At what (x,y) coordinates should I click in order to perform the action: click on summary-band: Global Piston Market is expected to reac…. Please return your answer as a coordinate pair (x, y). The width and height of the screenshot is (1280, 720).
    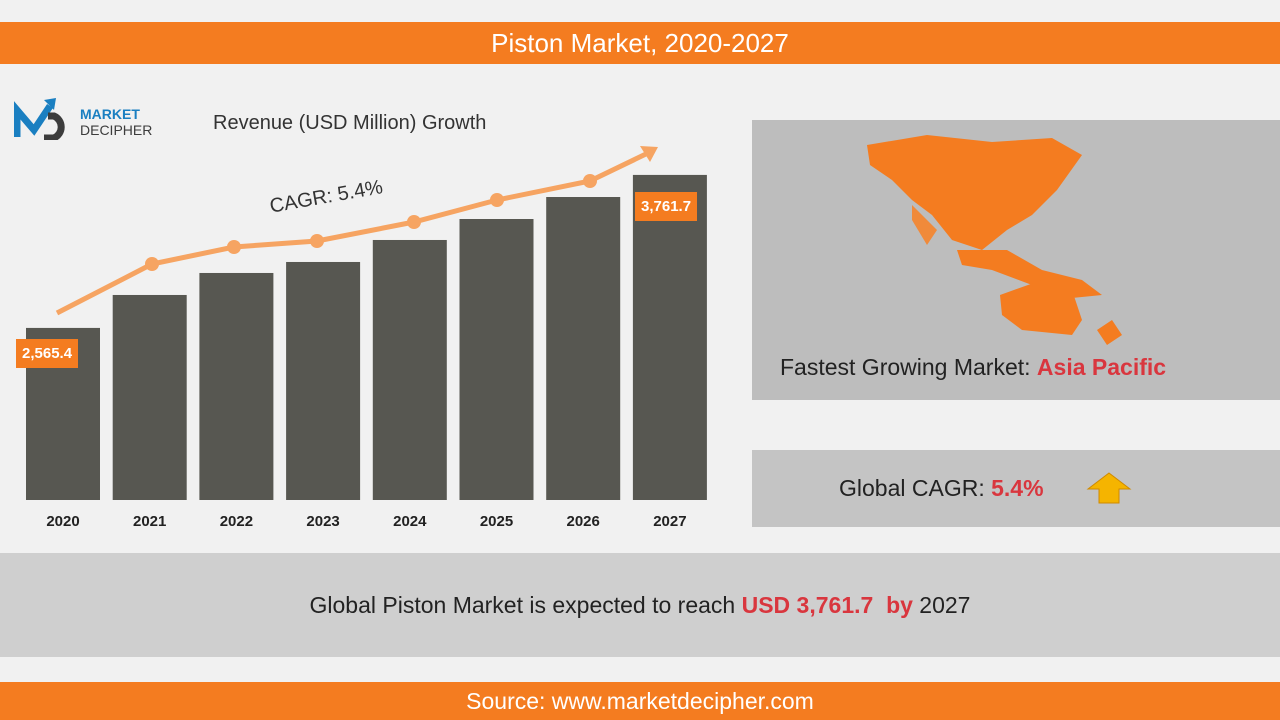
    Looking at the image, I should click on (640, 605).